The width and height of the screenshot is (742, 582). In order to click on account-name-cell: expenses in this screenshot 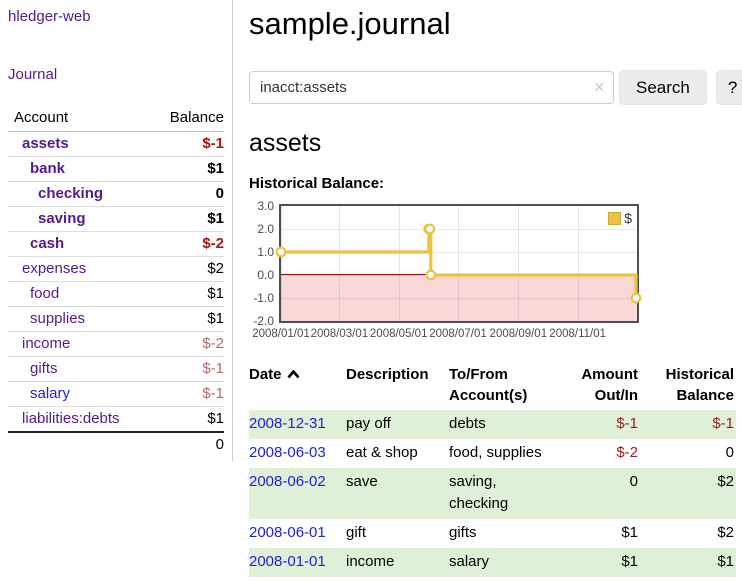, I will do `click(78, 269)`.